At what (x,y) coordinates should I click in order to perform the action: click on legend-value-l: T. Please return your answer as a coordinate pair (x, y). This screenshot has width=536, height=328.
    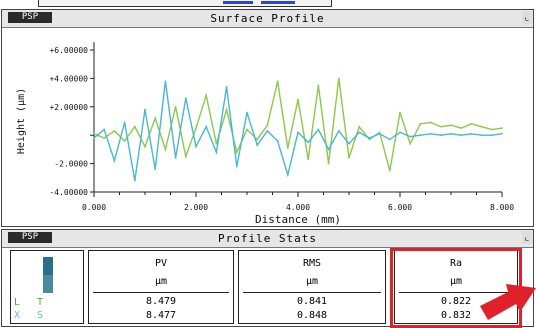
    Looking at the image, I should click on (40, 302).